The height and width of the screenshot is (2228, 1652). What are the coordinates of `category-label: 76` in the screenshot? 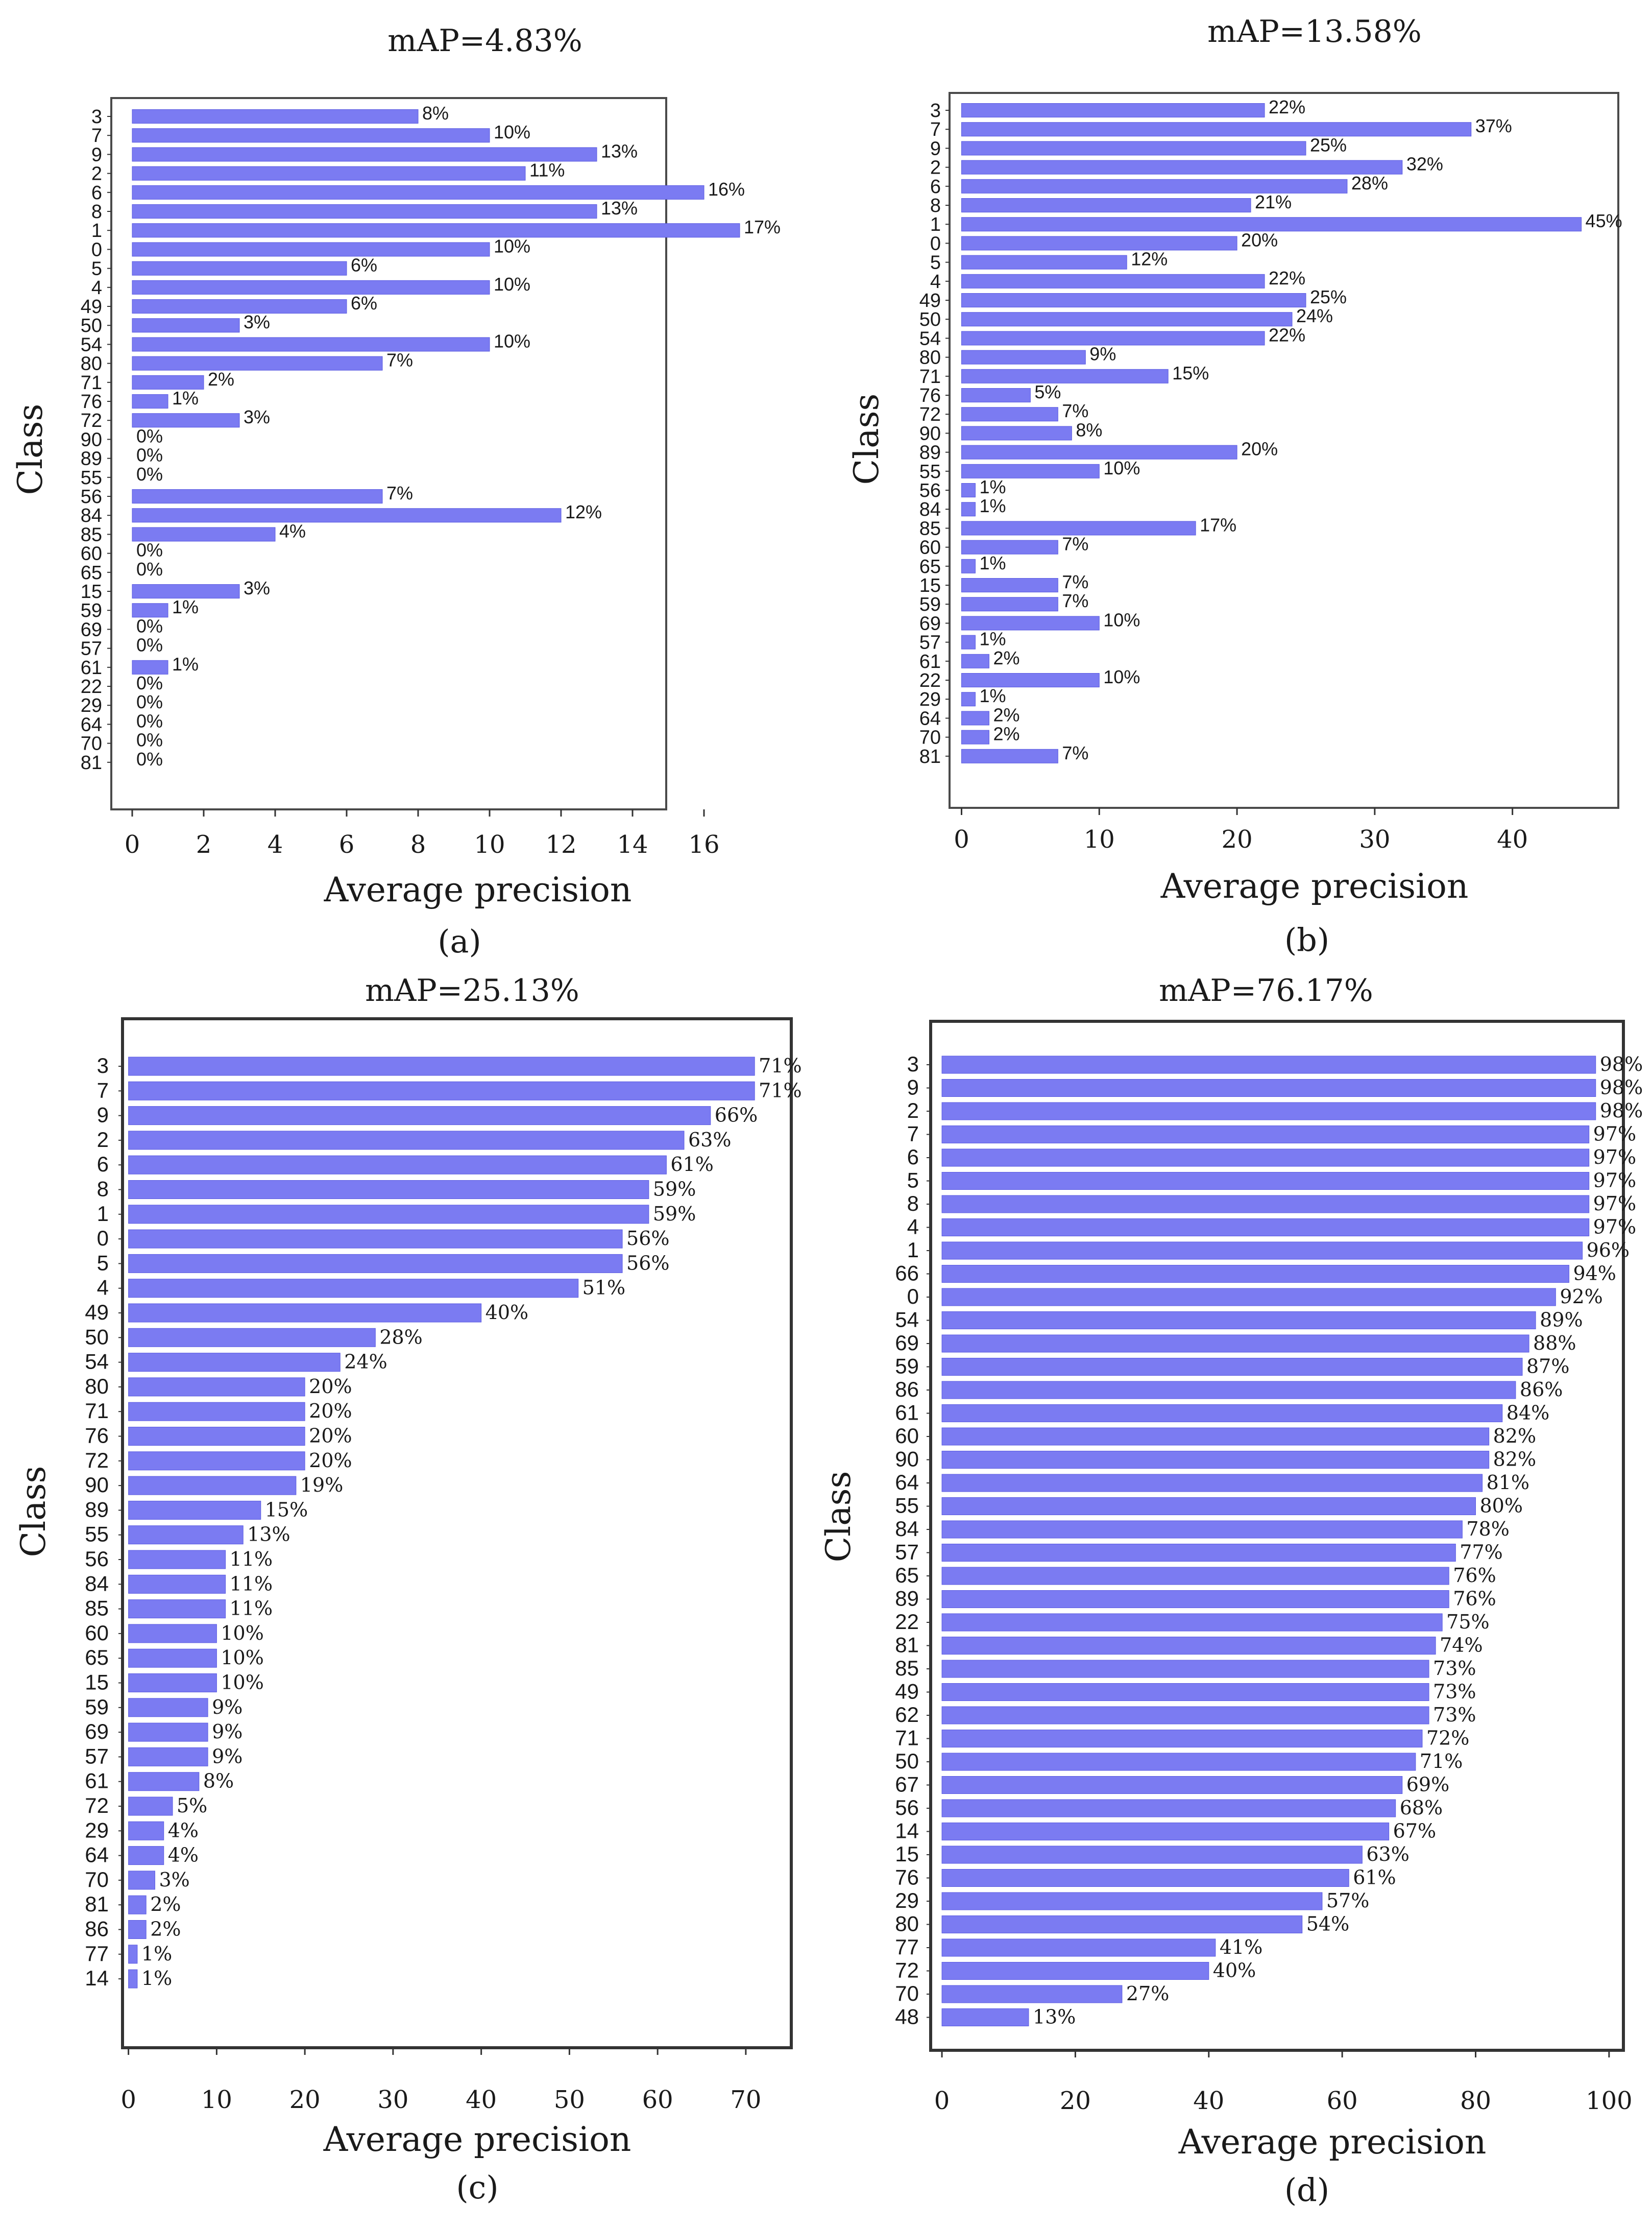 It's located at (907, 1877).